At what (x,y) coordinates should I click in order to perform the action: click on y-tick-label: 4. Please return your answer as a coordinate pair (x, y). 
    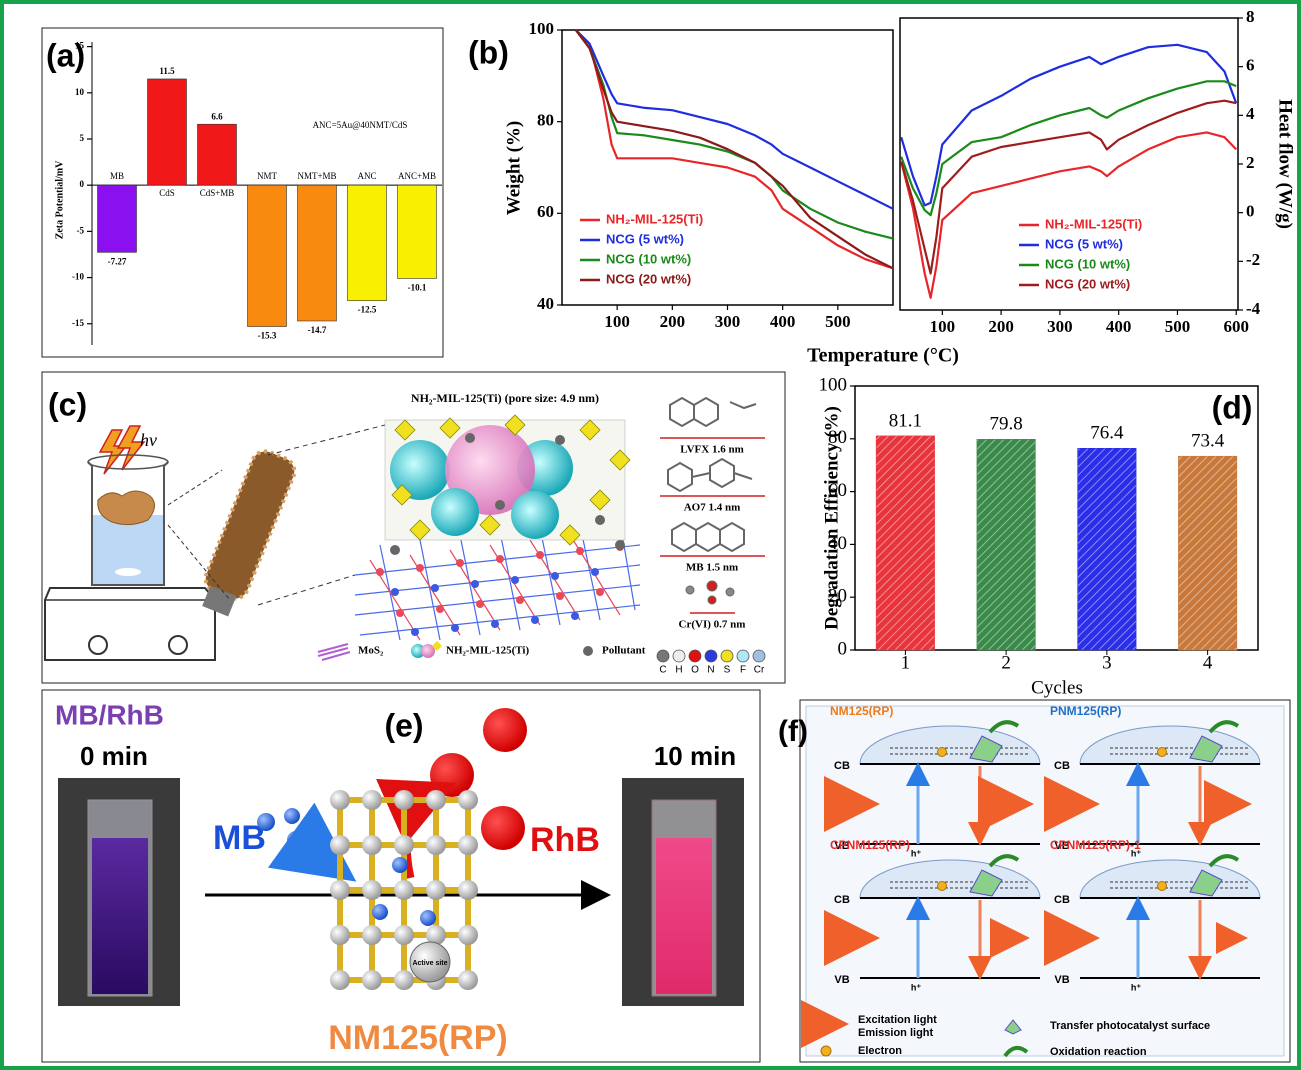
    Looking at the image, I should click on (1250, 113).